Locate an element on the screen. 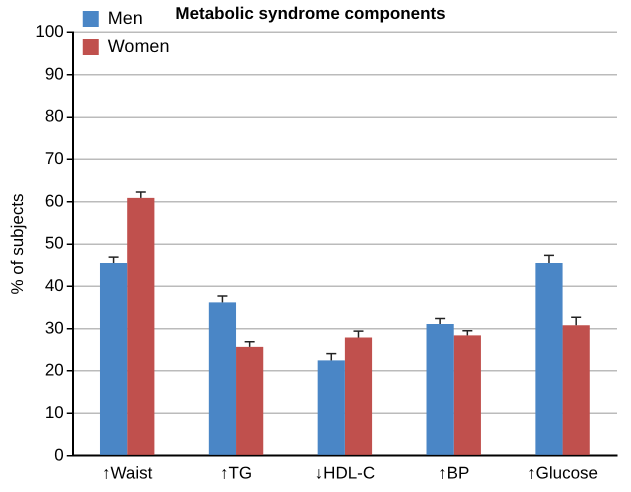 Image resolution: width=631 pixels, height=492 pixels. y-tick-label: 30 is located at coordinates (54, 328).